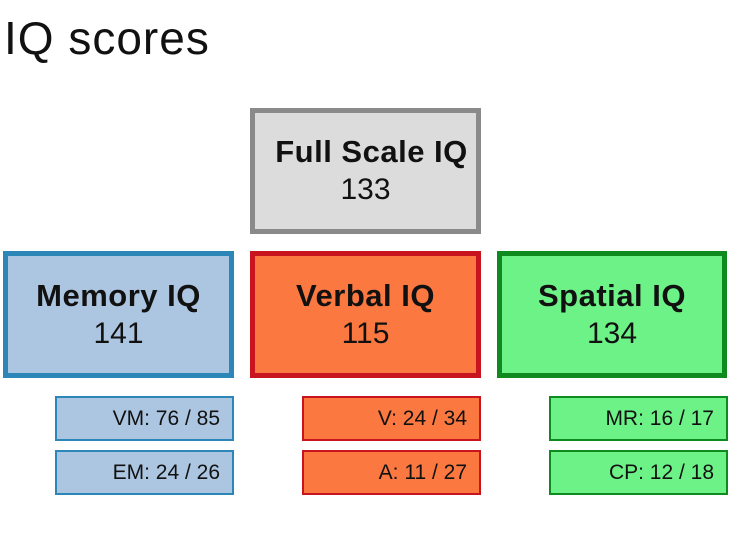 The height and width of the screenshot is (539, 749). Describe the element at coordinates (107, 38) in the screenshot. I see `page-title: IQ scores` at that location.